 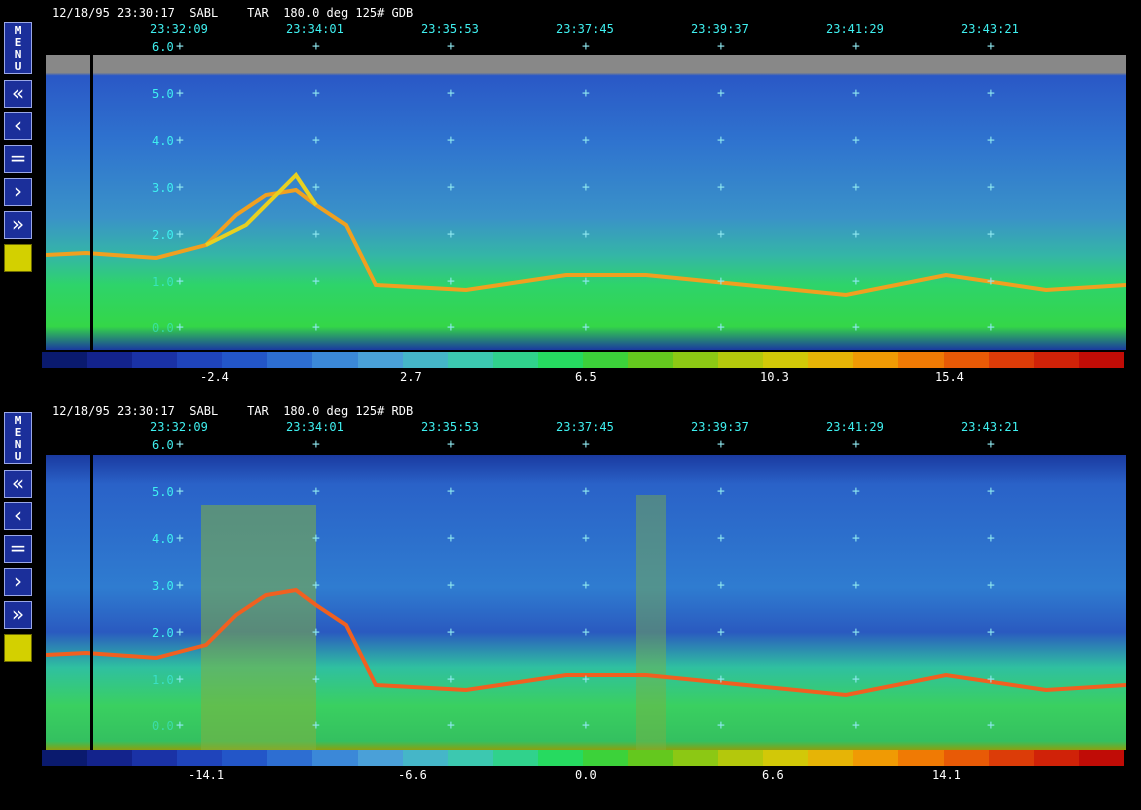 What do you see at coordinates (586, 775) in the screenshot?
I see `colorbar-label: 0.0` at bounding box center [586, 775].